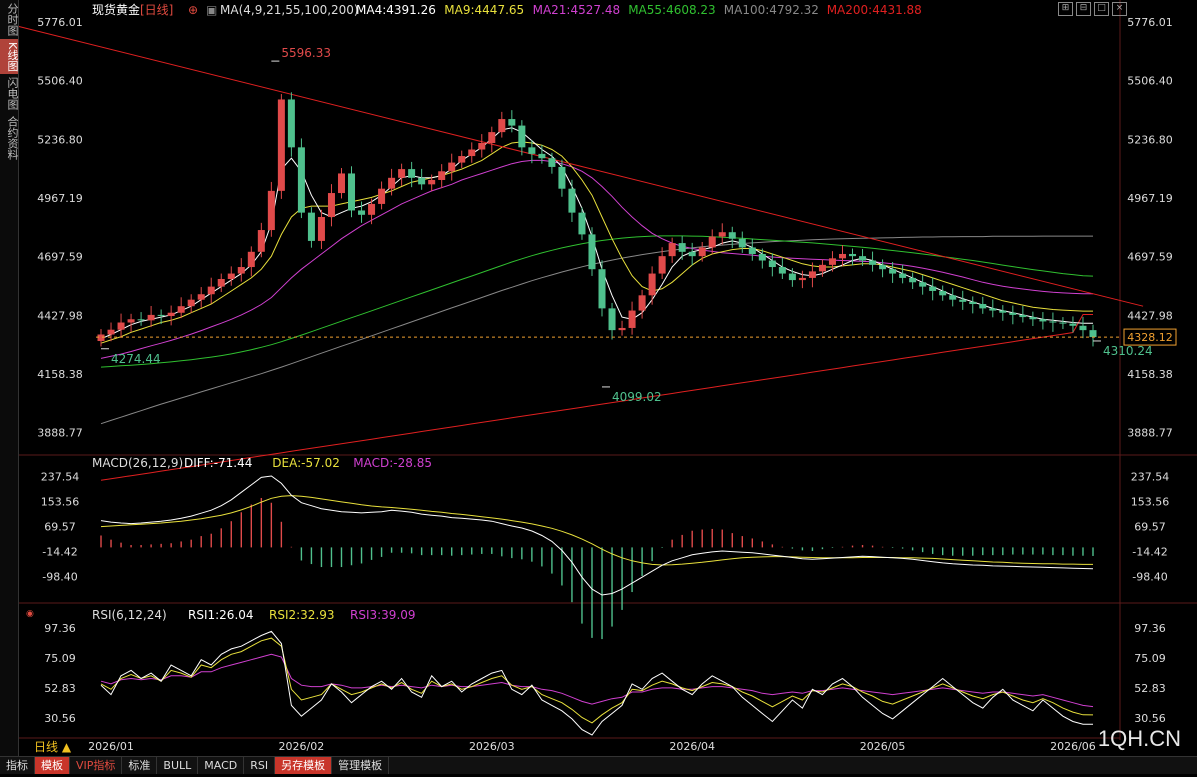  I want to click on macd-ytick-left: -14.42, so click(59, 552).